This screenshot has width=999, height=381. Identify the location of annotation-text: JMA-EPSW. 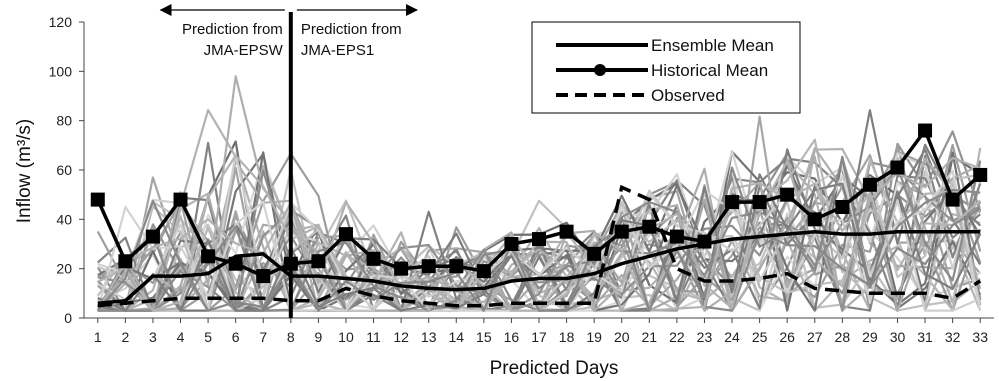
(244, 50).